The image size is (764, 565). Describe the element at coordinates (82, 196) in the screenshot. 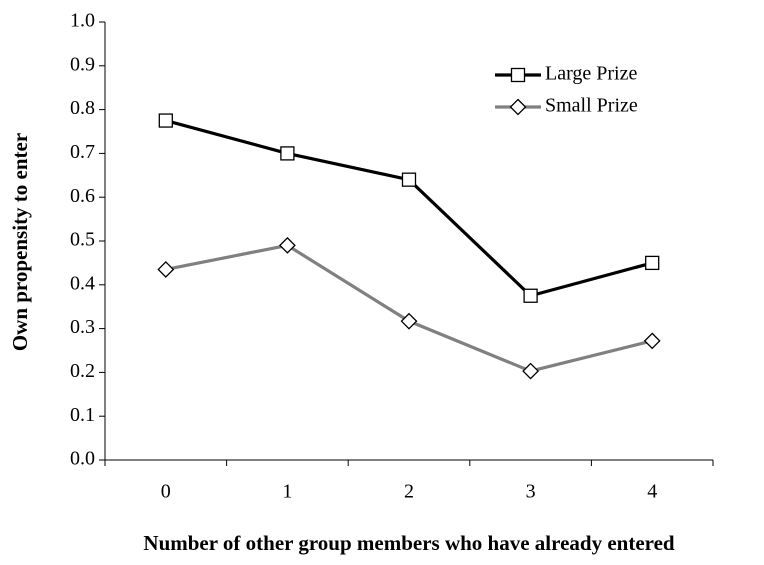

I see `y-tick-label: 0.6` at that location.